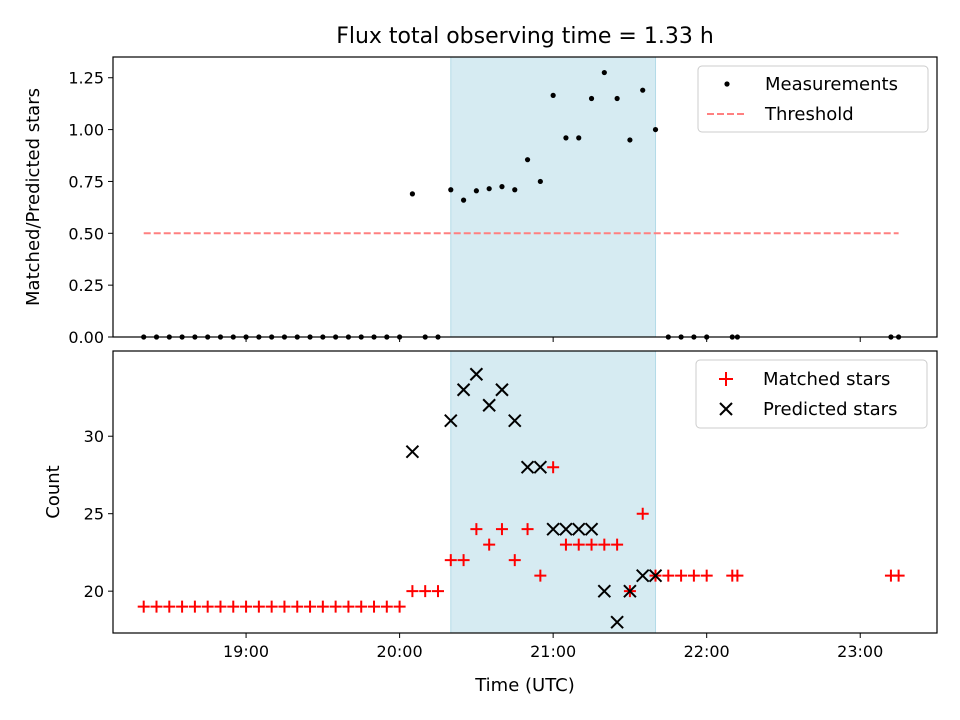 The width and height of the screenshot is (960, 720). Describe the element at coordinates (33, 197) in the screenshot. I see `top-y-axis-label: Matched/Predicted stars` at that location.